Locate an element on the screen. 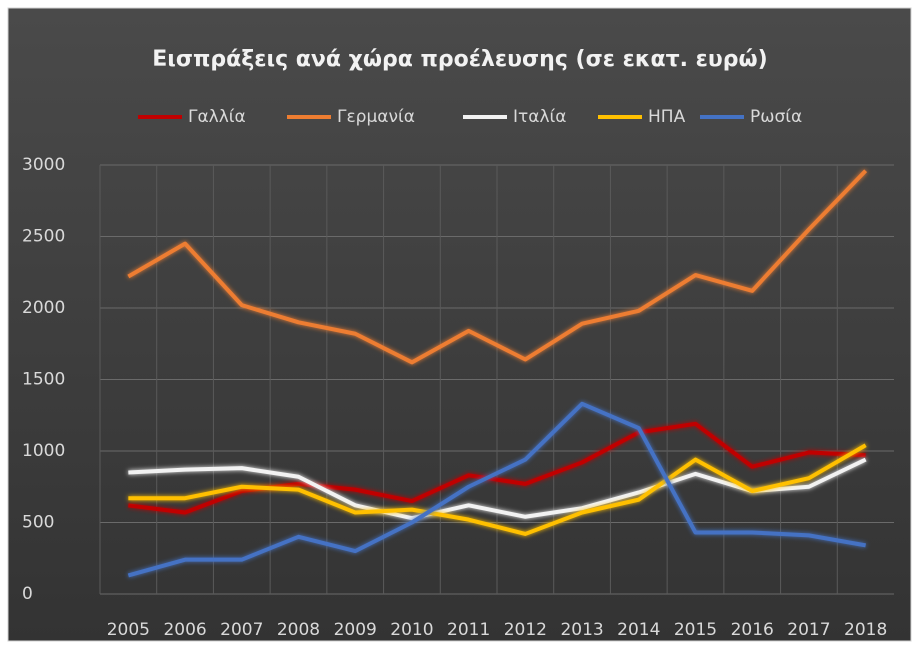 This screenshot has width=919, height=649. y-tick-label: 1000 is located at coordinates (43, 451).